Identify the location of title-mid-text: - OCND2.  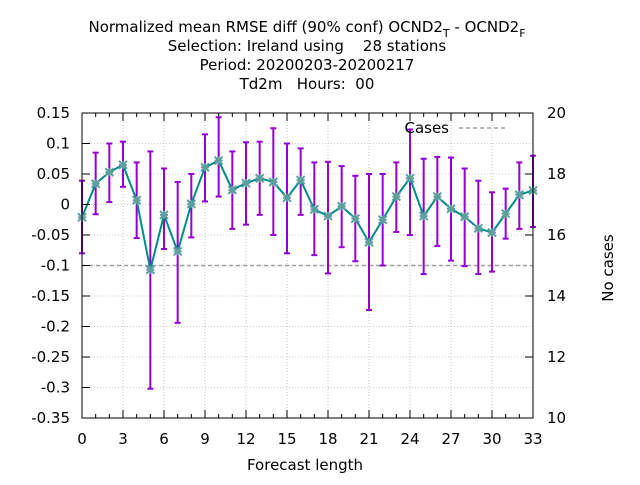
(485, 27).